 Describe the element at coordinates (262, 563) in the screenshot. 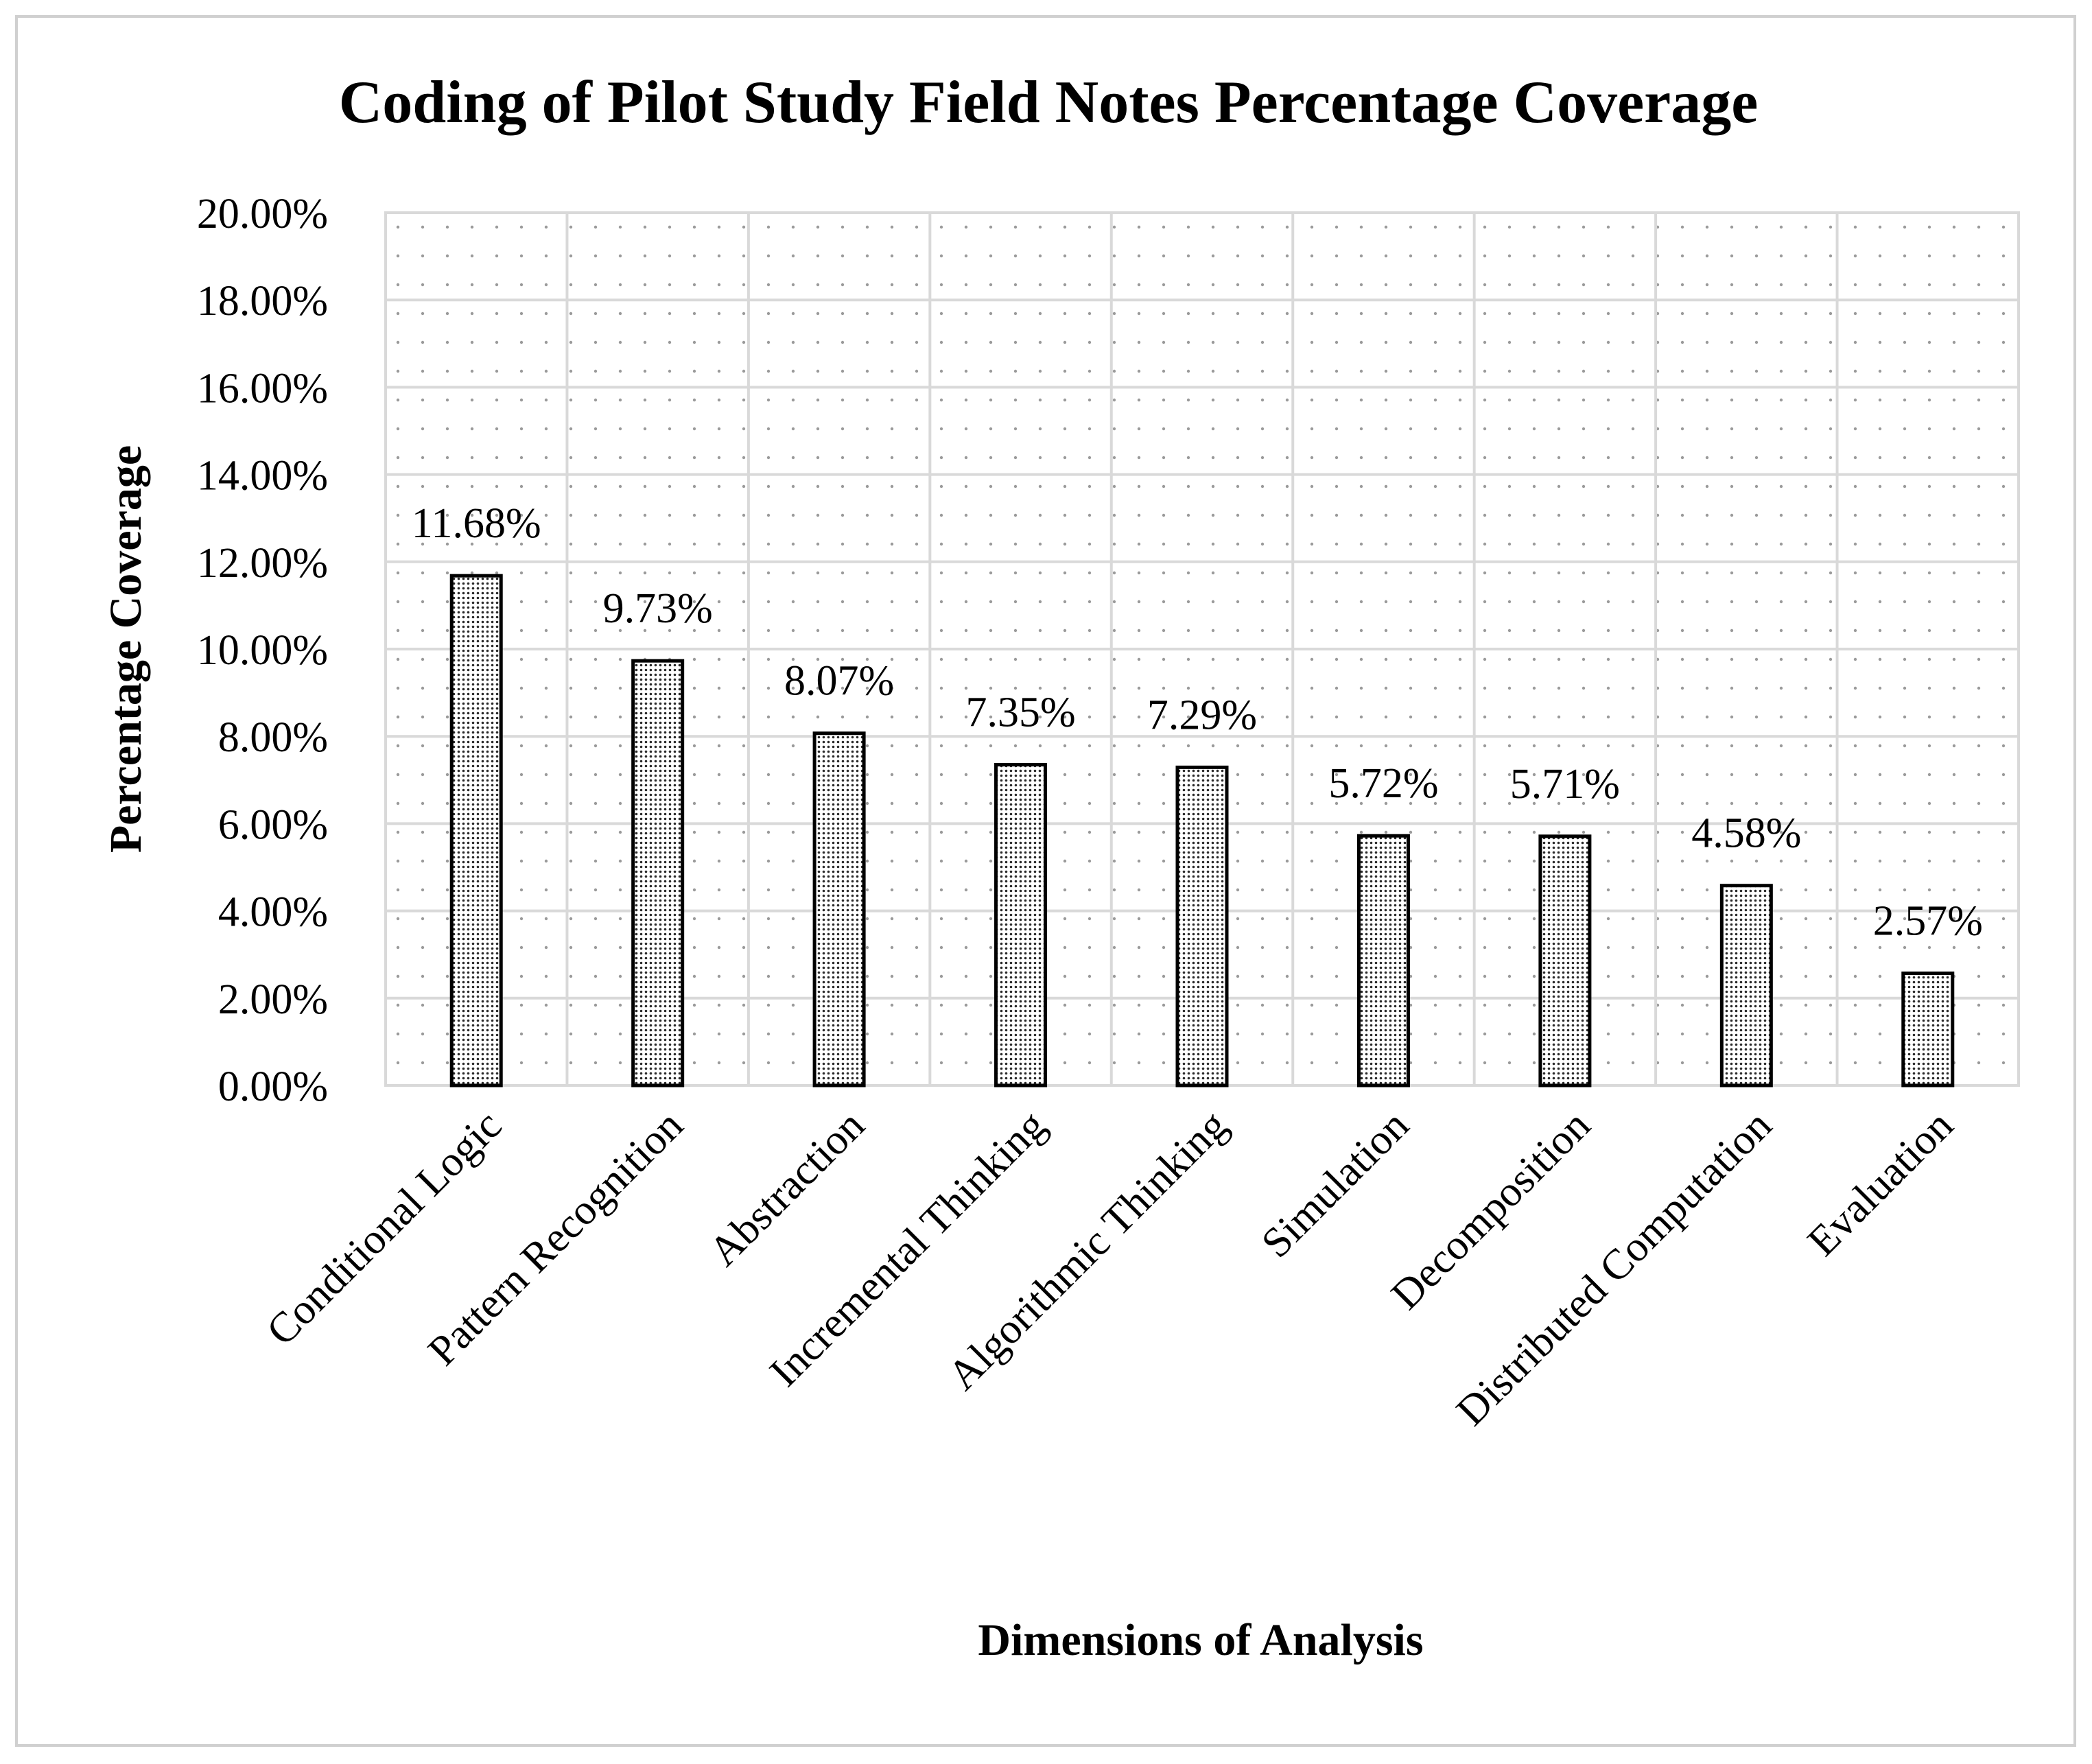

I see `y-tick-label: 12.00%` at that location.